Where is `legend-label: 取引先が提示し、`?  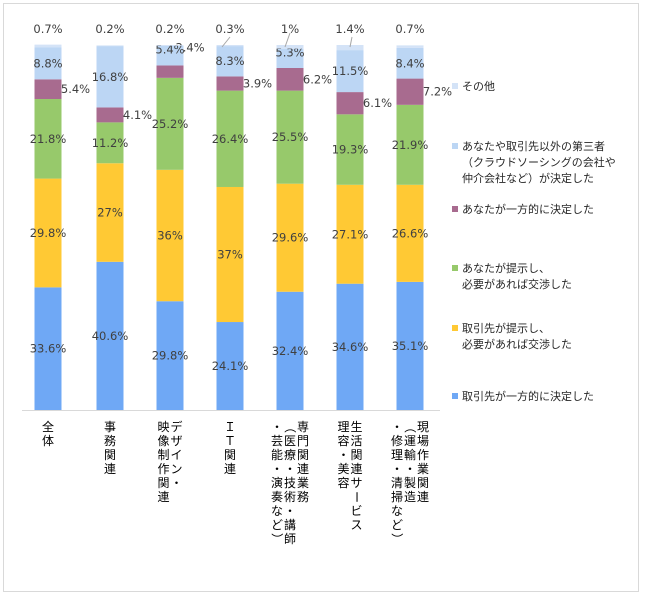
legend-label: 取引先が提示し、 is located at coordinates (506, 328).